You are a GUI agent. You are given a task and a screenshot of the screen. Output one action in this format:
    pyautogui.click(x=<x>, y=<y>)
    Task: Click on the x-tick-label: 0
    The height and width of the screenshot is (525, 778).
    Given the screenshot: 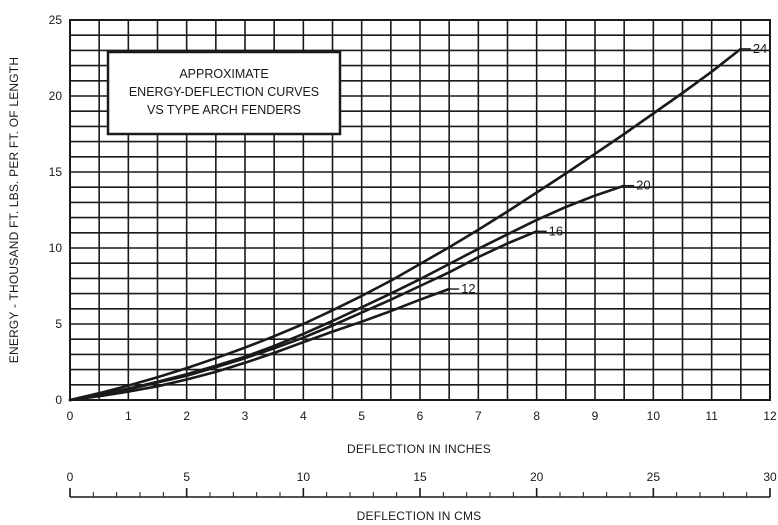 What is the action you would take?
    pyautogui.click(x=70, y=416)
    